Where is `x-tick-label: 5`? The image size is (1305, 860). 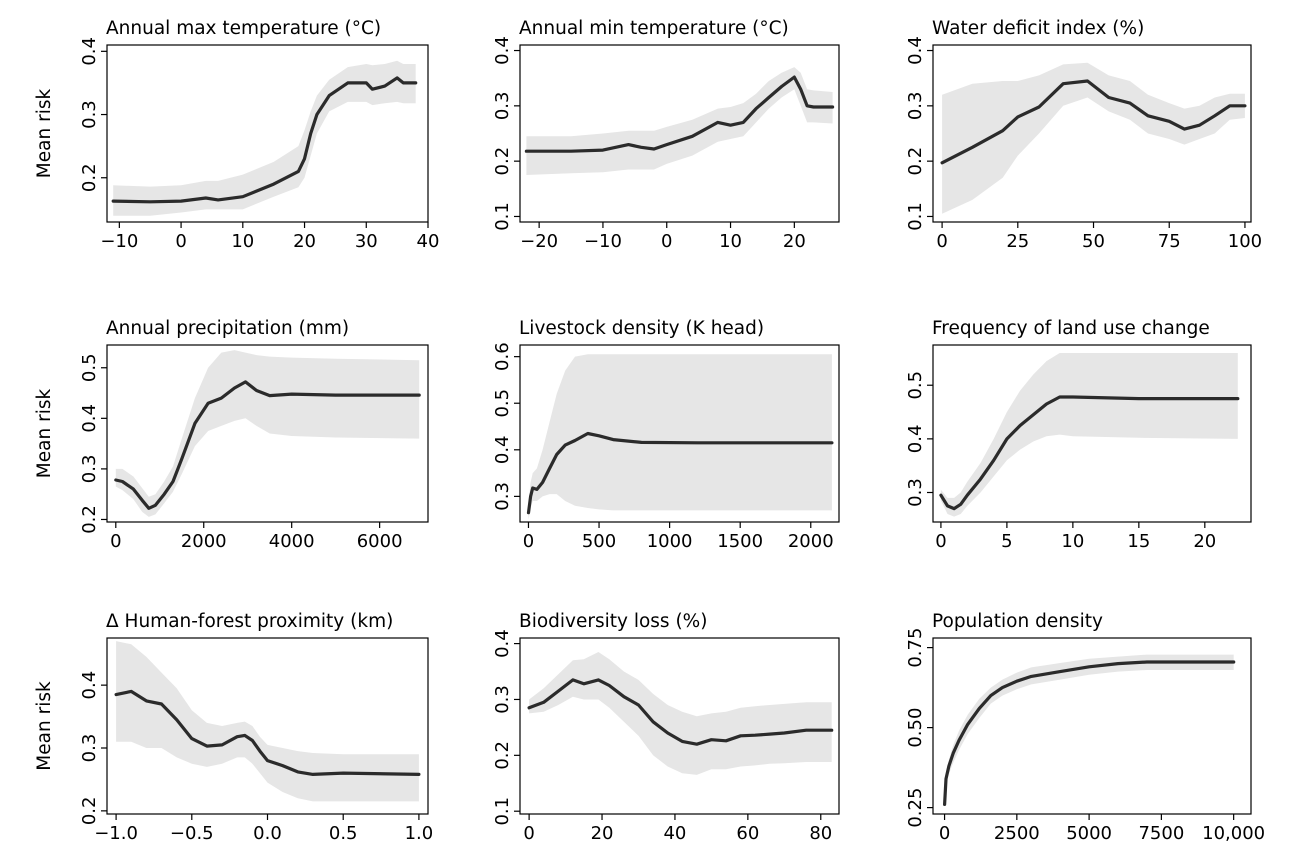
x-tick-label: 5 is located at coordinates (1006, 541).